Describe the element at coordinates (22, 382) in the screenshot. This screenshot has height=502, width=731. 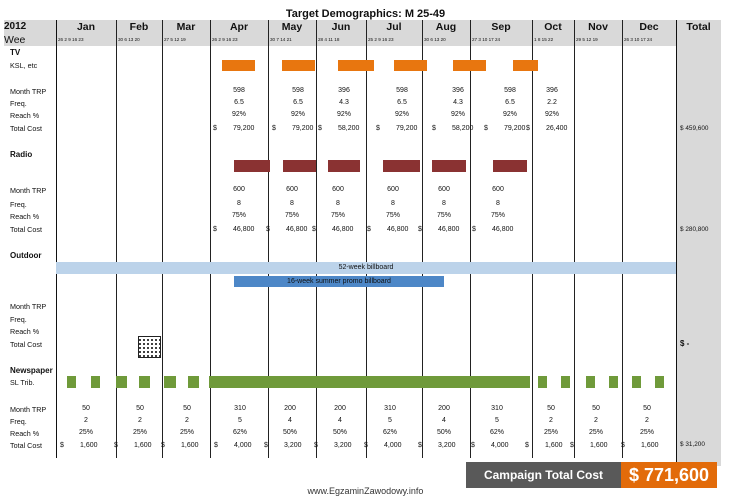
I see `newspaper-outlet-label: SL Trib.` at that location.